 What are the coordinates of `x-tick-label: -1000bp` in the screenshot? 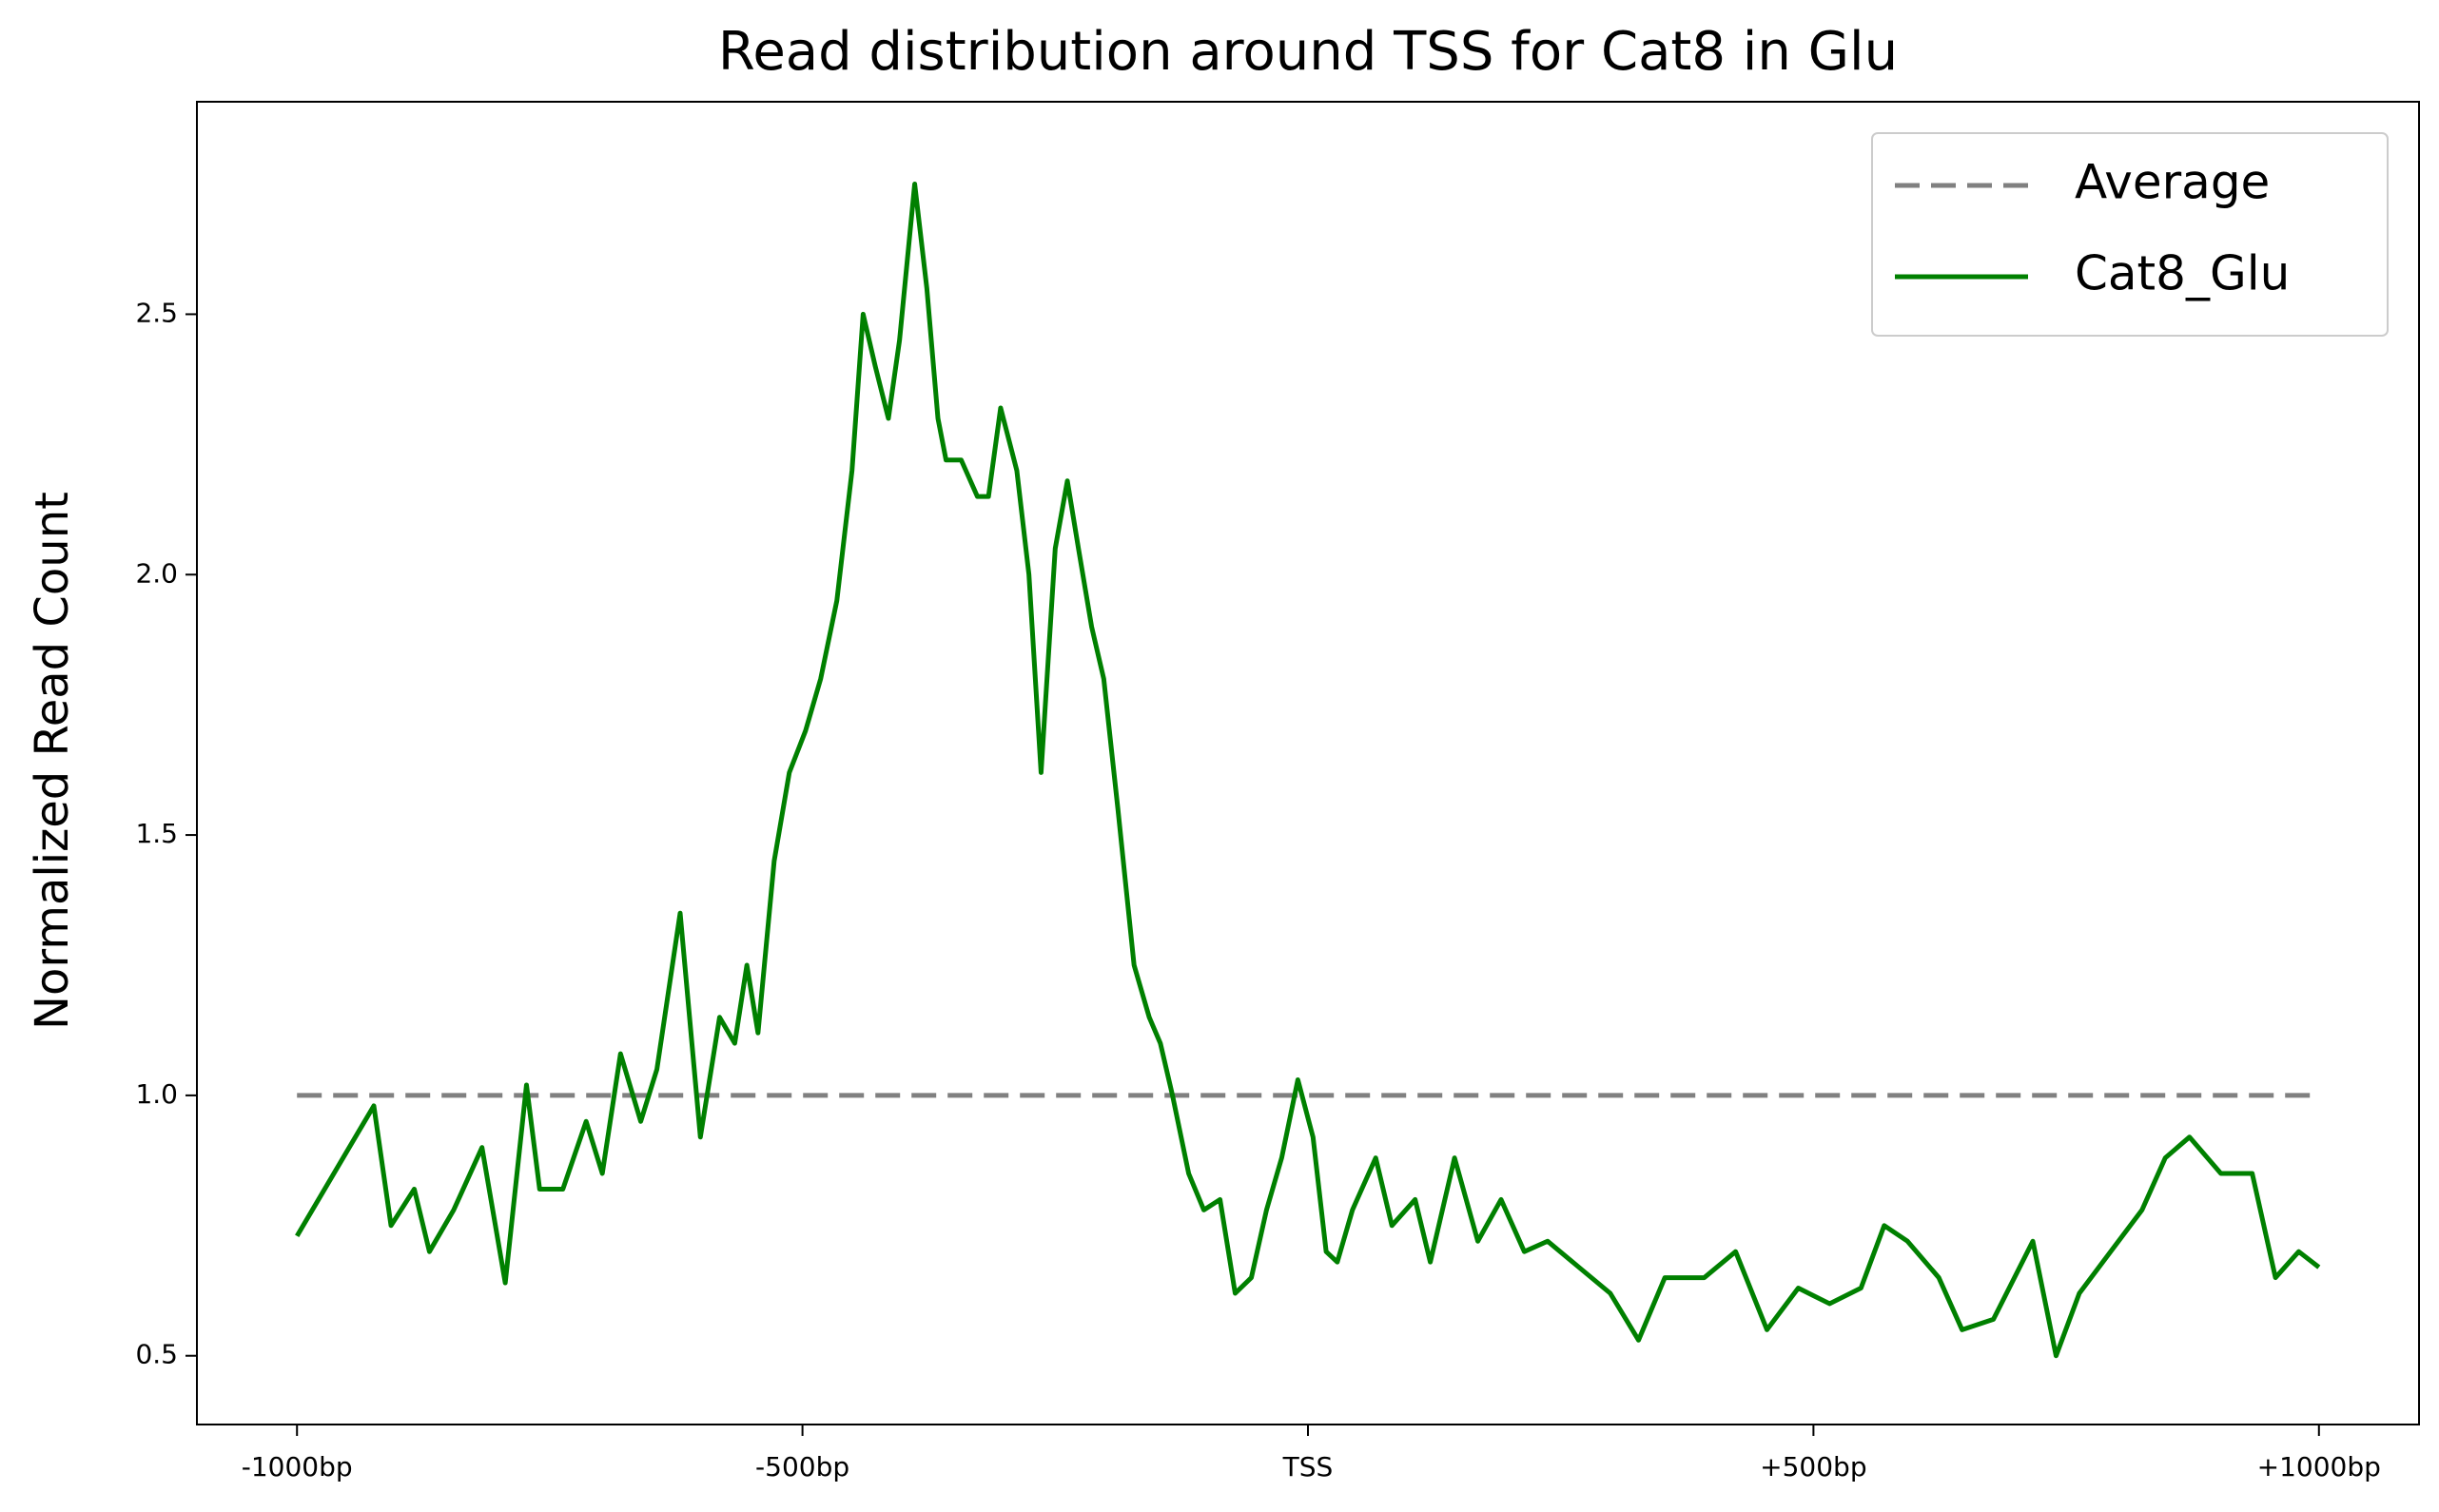 It's located at (297, 1467).